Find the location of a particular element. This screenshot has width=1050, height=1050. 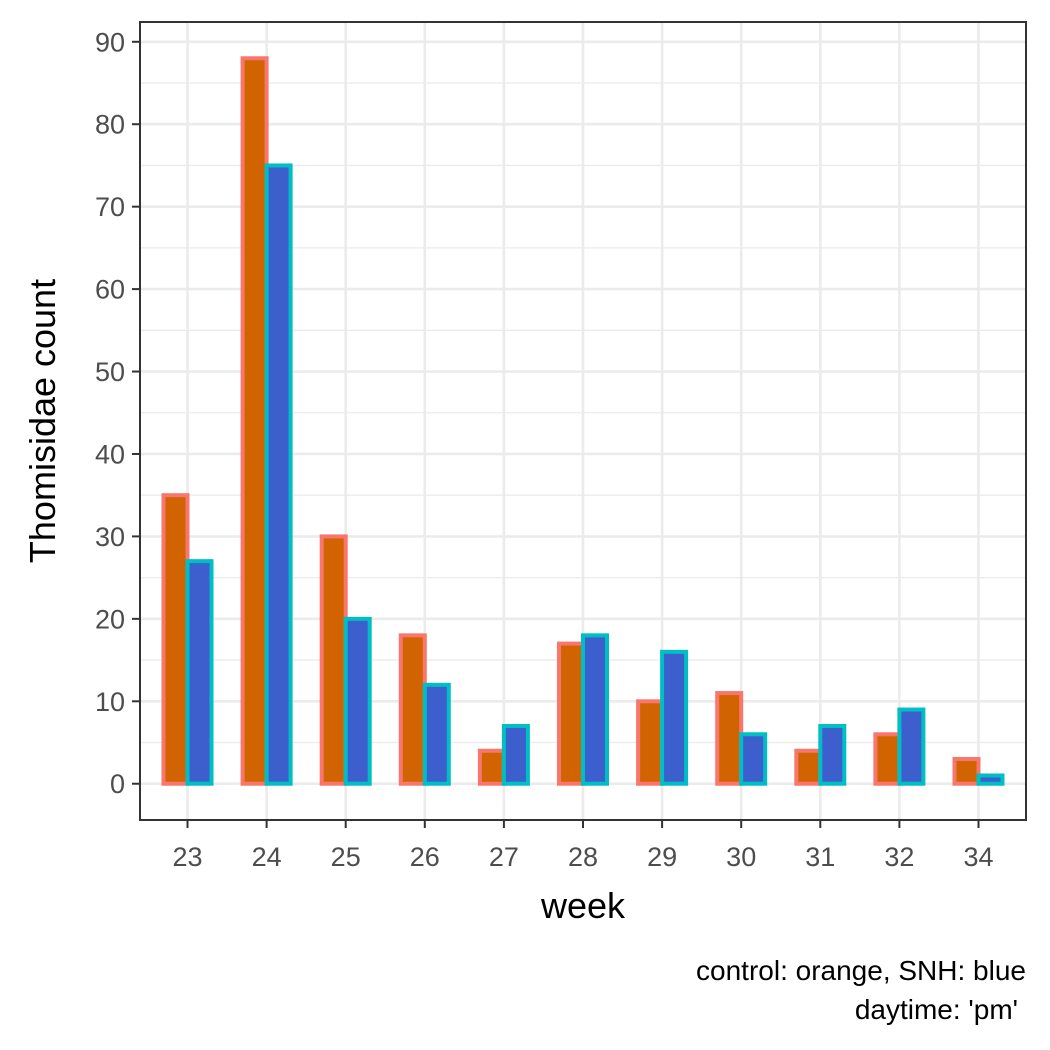

x-tick-label: 26 is located at coordinates (425, 857).